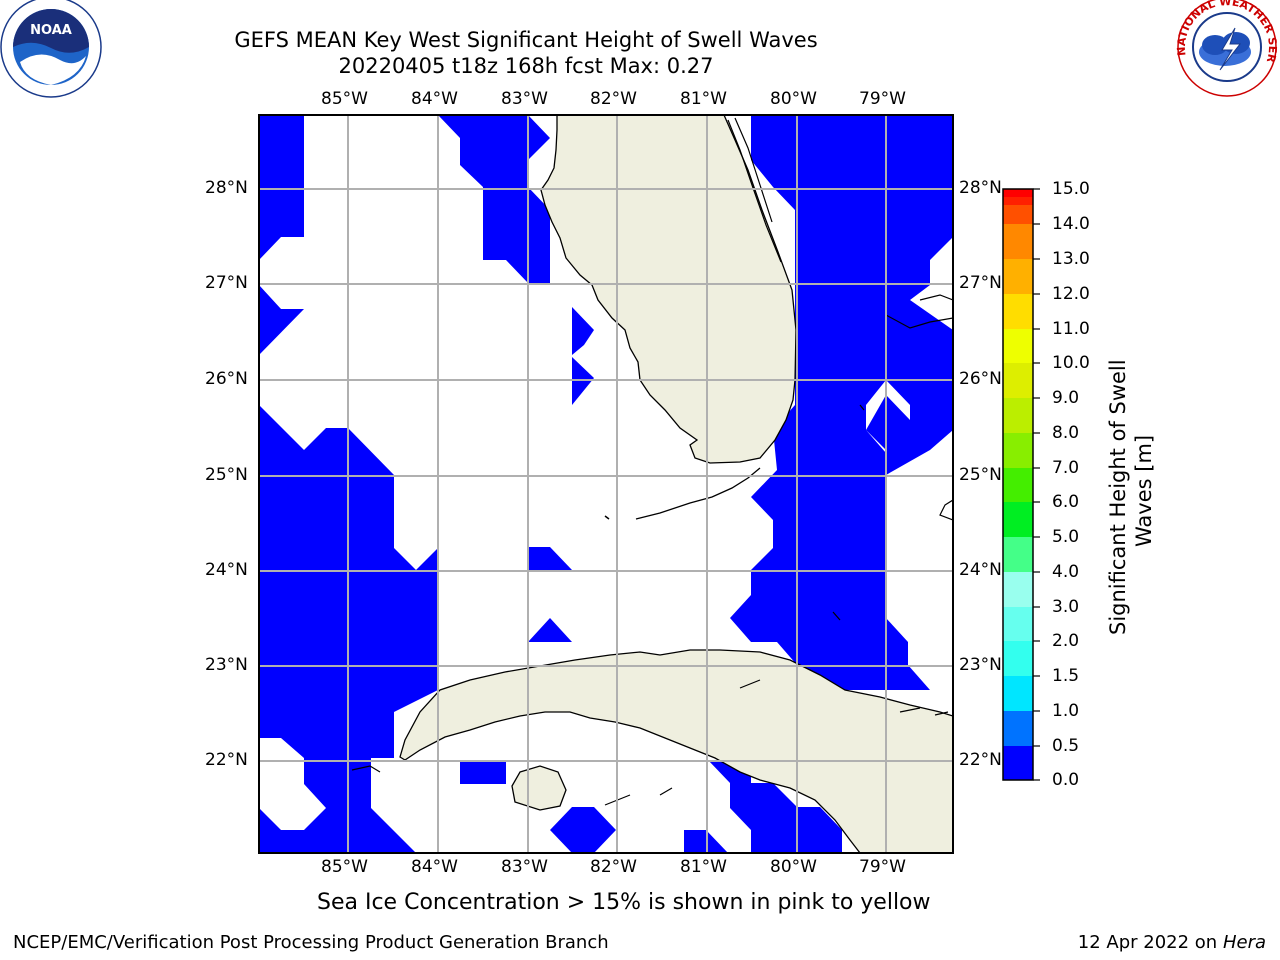 The width and height of the screenshot is (1280, 960). Describe the element at coordinates (1066, 398) in the screenshot. I see `colorbar-tick: 9.0` at that location.